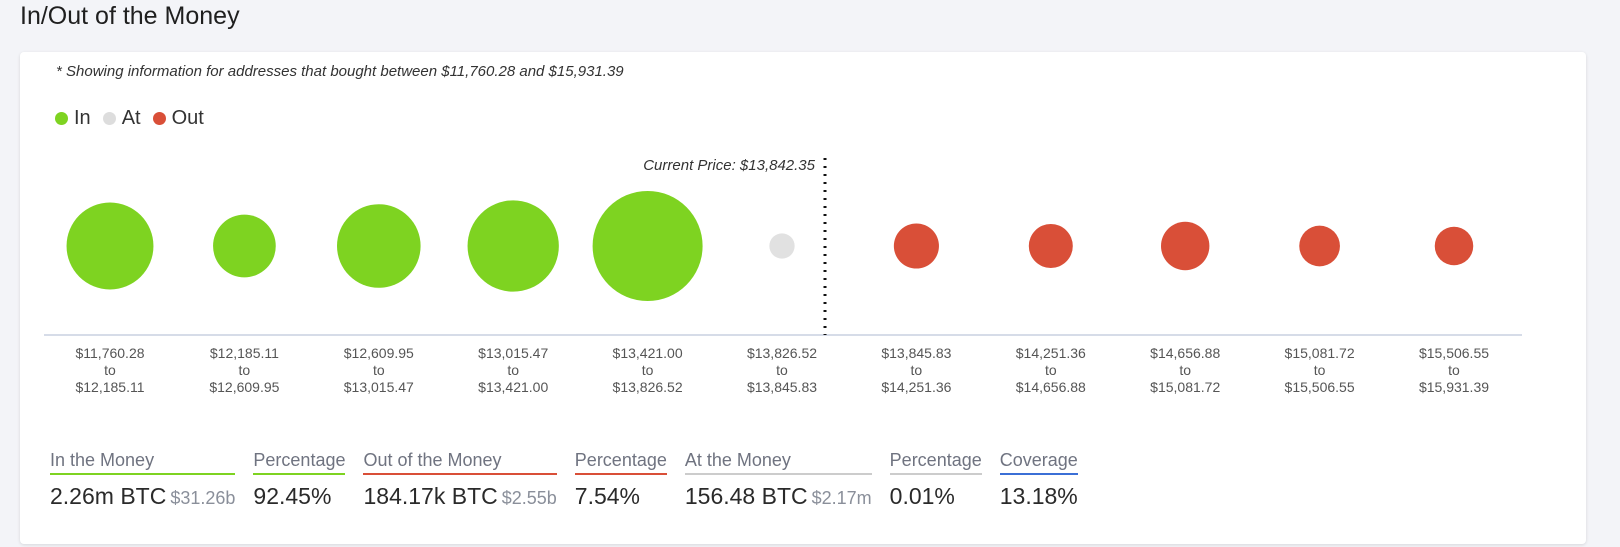 Image resolution: width=1620 pixels, height=547 pixels. I want to click on tick-label-to: $13,015.47, so click(379, 387).